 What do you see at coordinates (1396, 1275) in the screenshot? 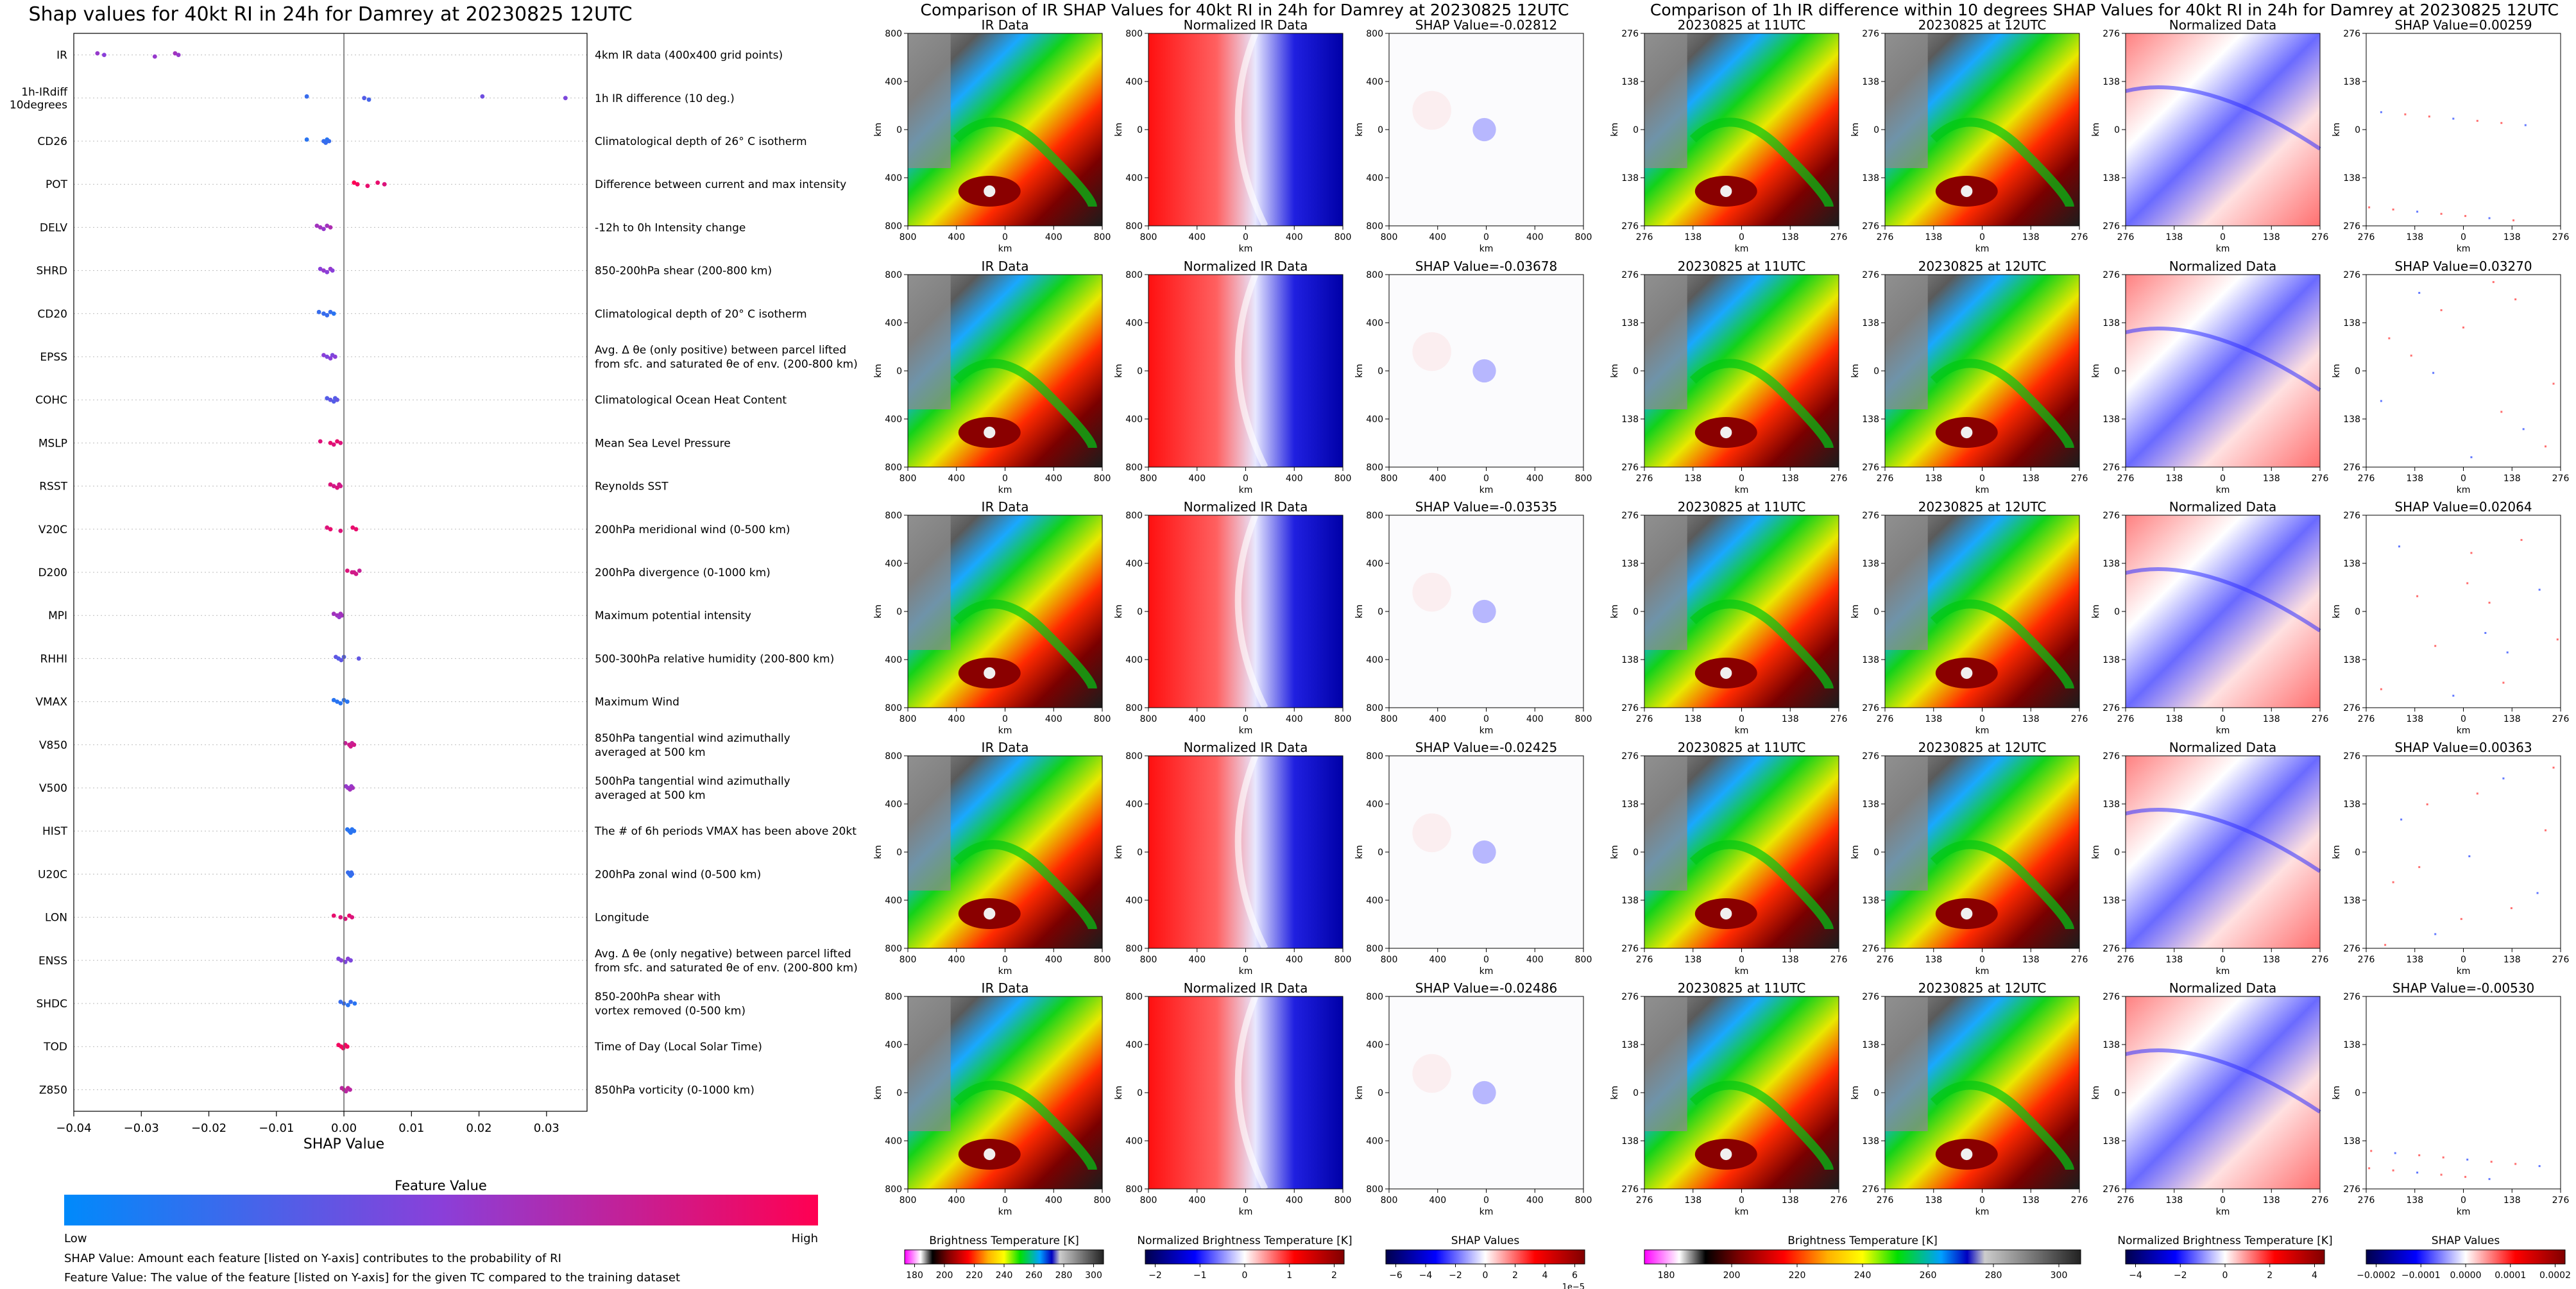
I see `colorbar-tick-label: −6` at bounding box center [1396, 1275].